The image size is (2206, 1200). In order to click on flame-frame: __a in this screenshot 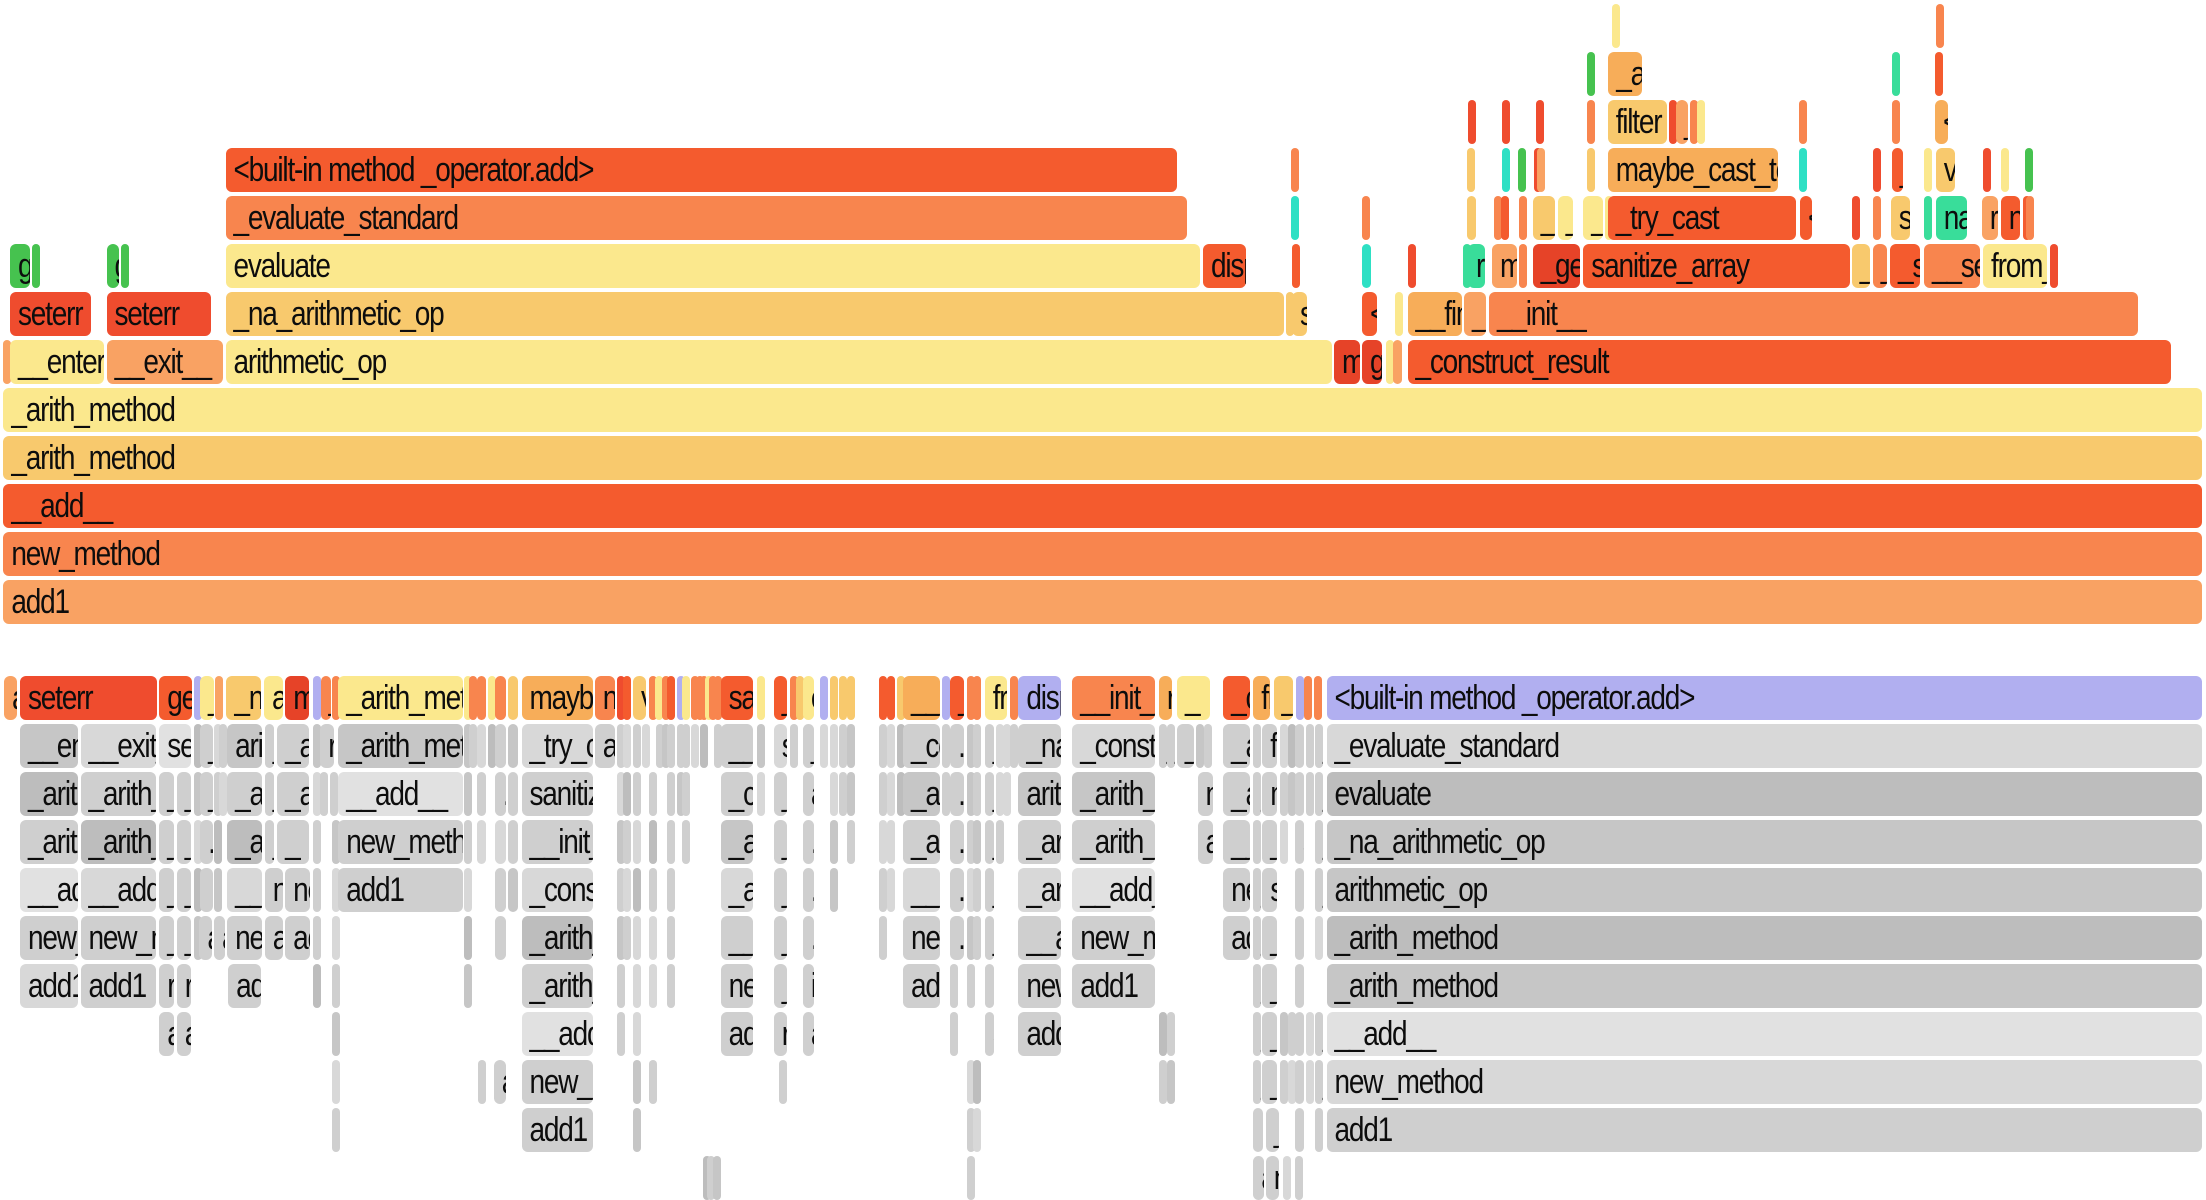, I will do `click(921, 890)`.